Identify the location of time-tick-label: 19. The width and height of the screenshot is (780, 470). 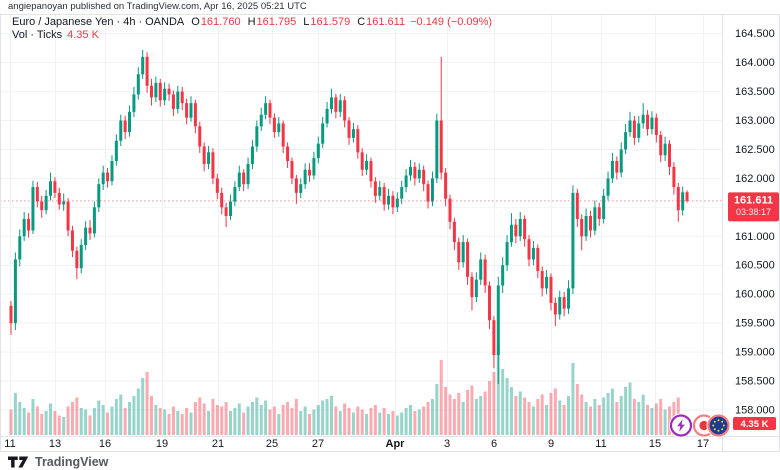
(162, 444).